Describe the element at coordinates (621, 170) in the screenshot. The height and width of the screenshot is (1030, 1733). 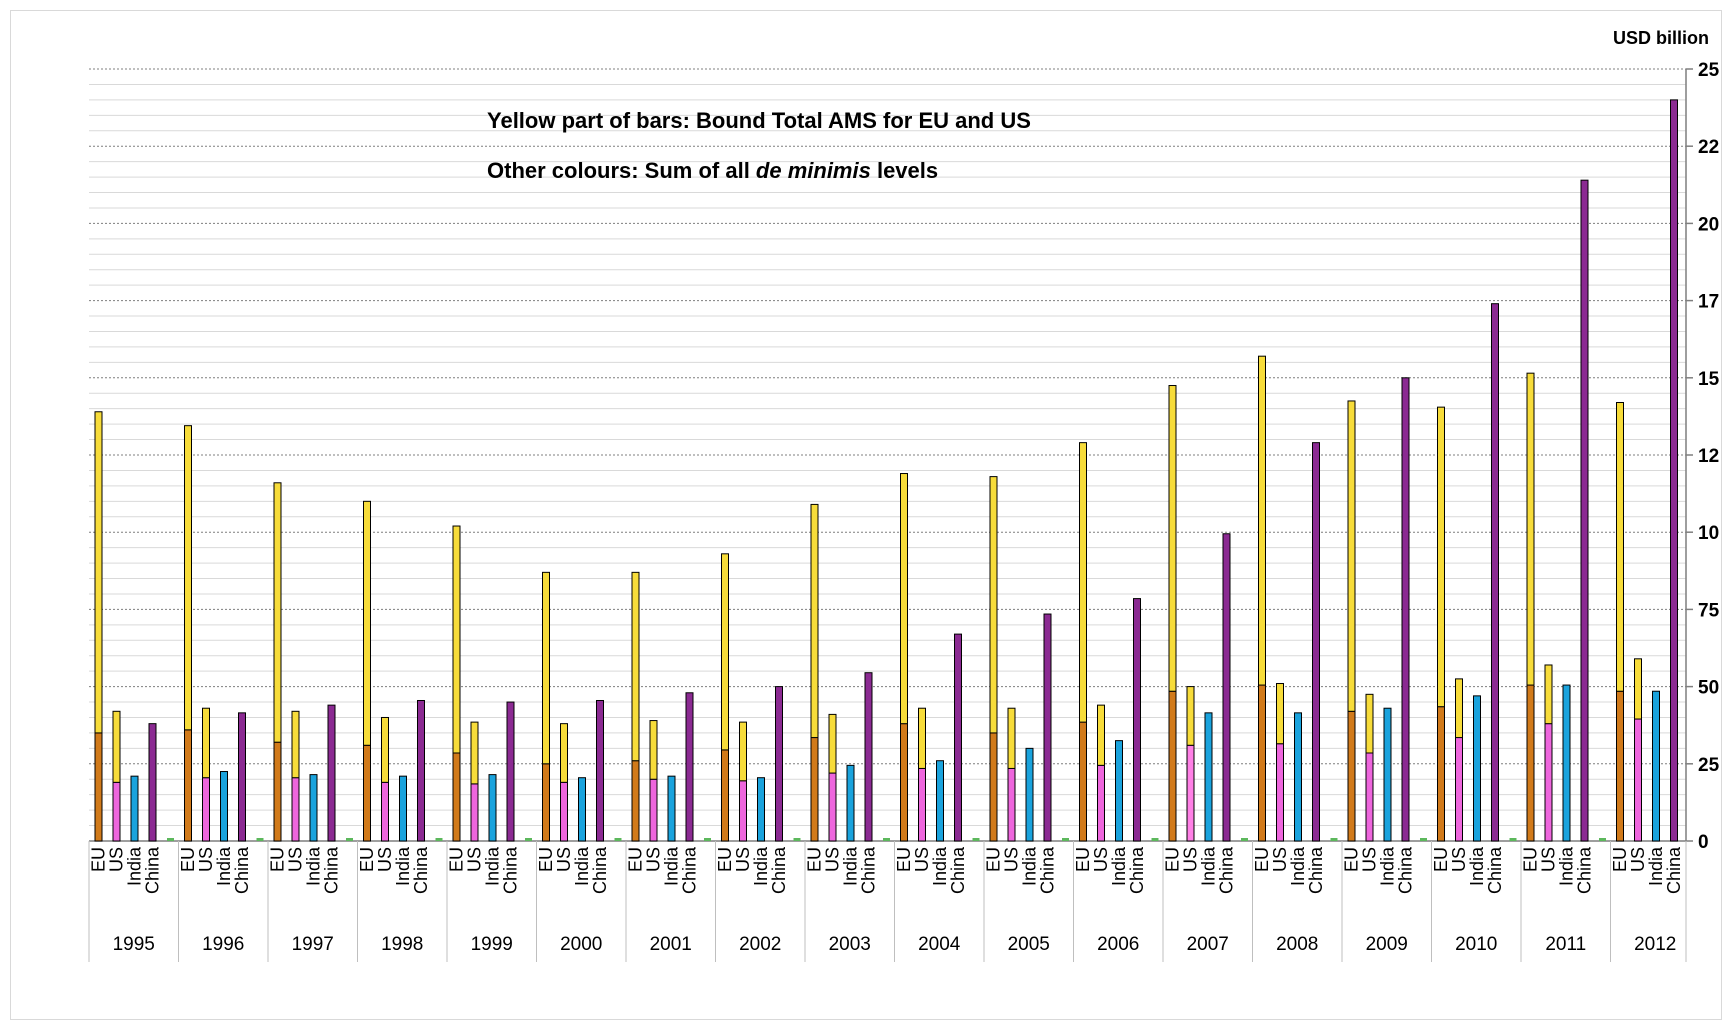
I see `annotation-line-2-prefix: Other colours: Sum of all` at that location.